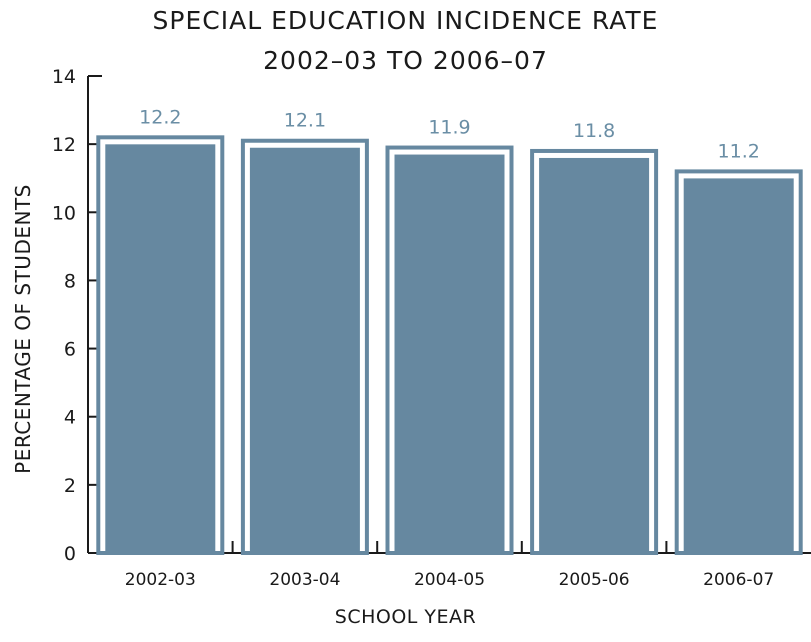  Describe the element at coordinates (70, 418) in the screenshot. I see `y-tick-label: 4` at that location.